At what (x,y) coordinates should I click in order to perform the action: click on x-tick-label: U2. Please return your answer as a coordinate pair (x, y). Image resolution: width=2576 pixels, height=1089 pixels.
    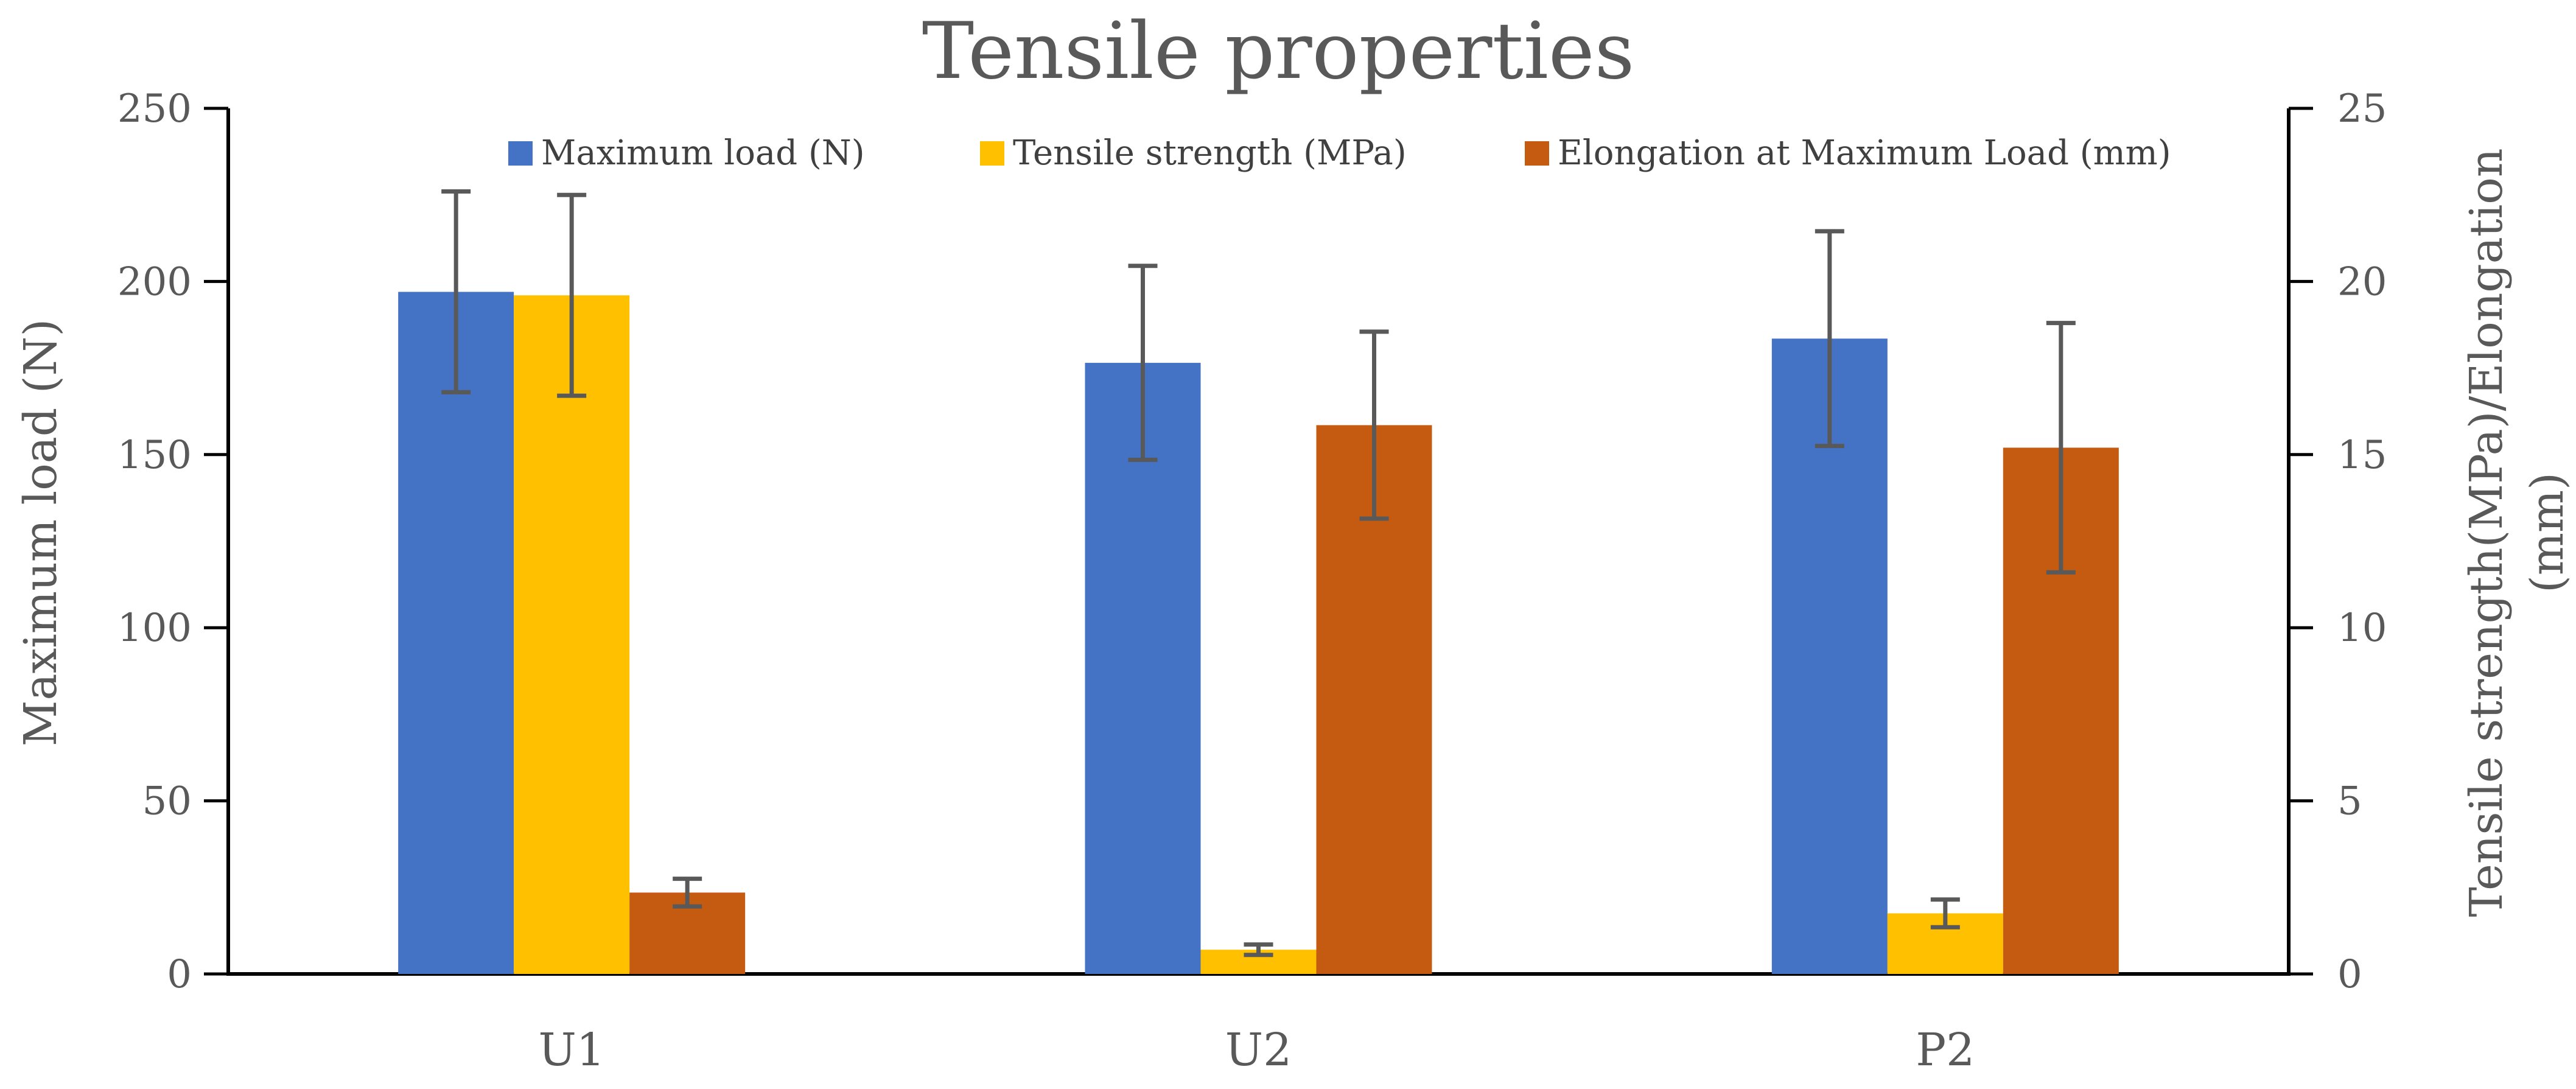
    Looking at the image, I should click on (1258, 1050).